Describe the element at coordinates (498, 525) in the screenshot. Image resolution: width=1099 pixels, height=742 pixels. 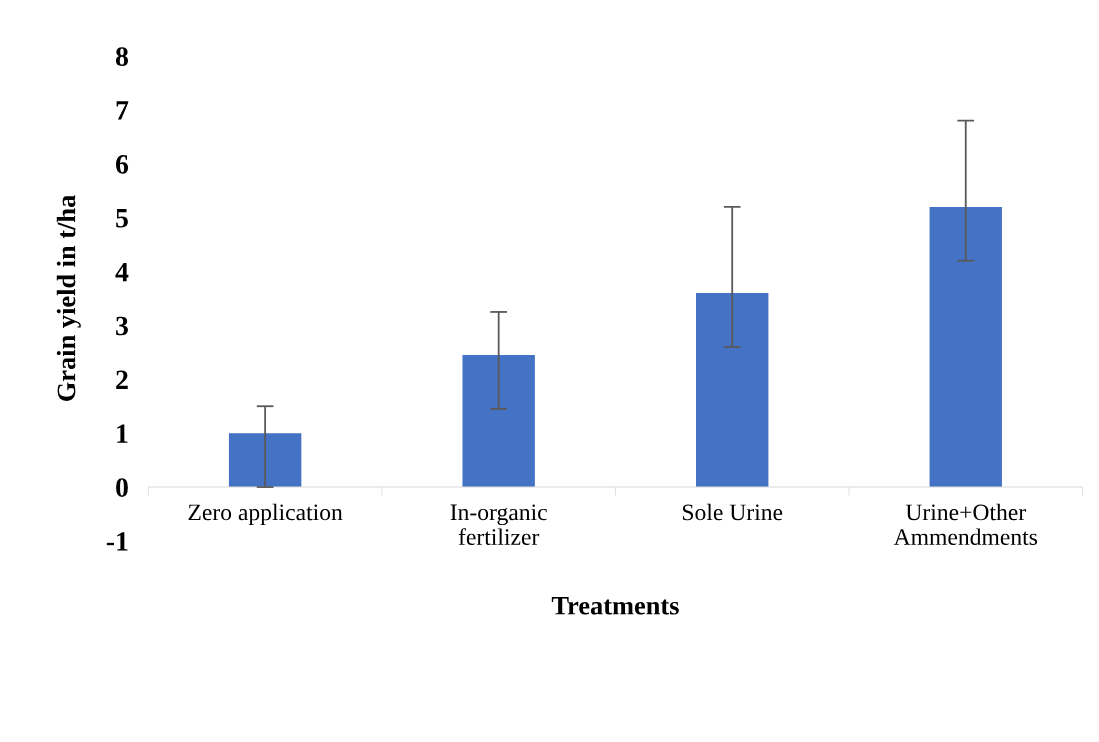
I see `x-tick-label: In-organic fertilizer` at that location.